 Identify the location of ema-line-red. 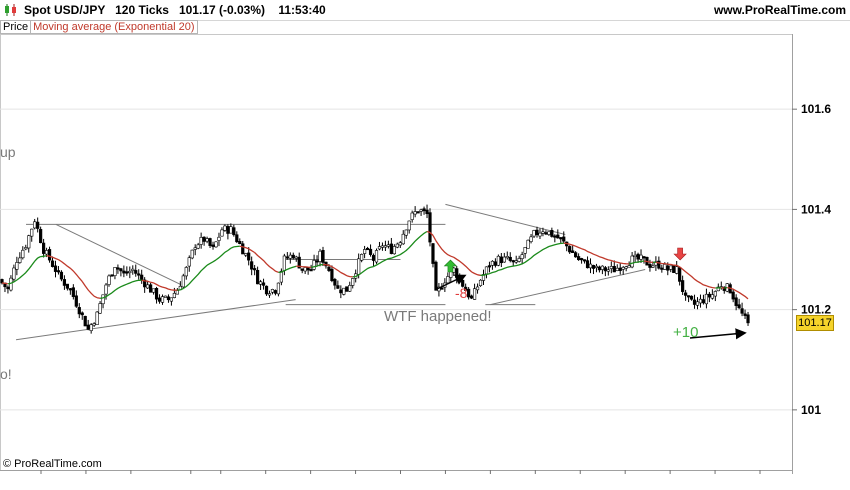
(375, 265).